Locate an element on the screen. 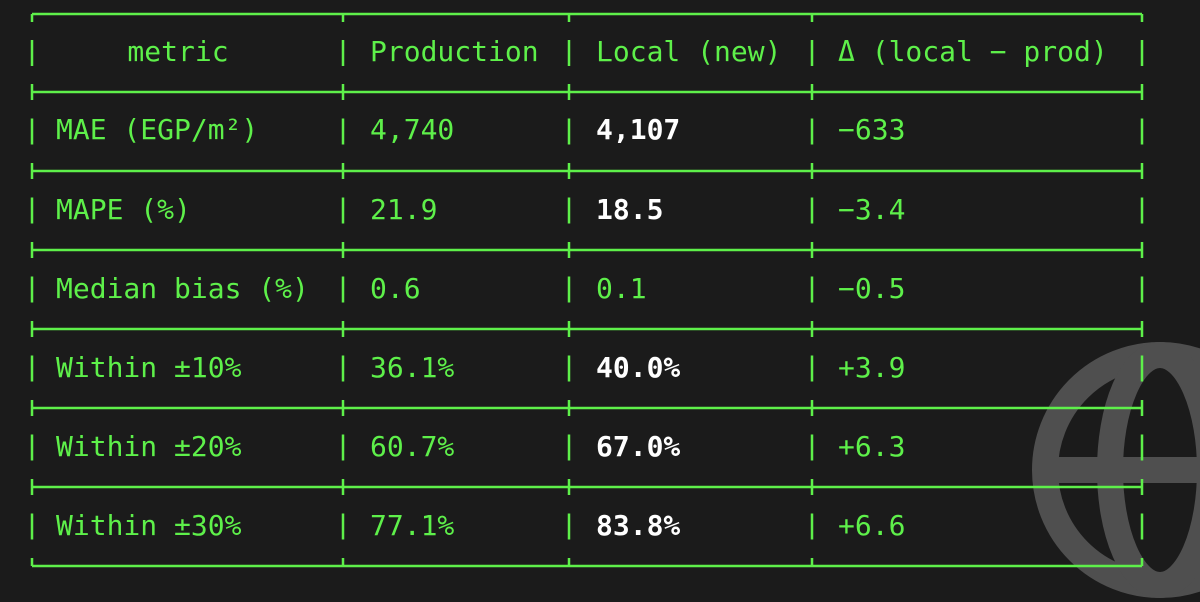 This screenshot has width=1200, height=602. cell: −3.4 is located at coordinates (871, 209).